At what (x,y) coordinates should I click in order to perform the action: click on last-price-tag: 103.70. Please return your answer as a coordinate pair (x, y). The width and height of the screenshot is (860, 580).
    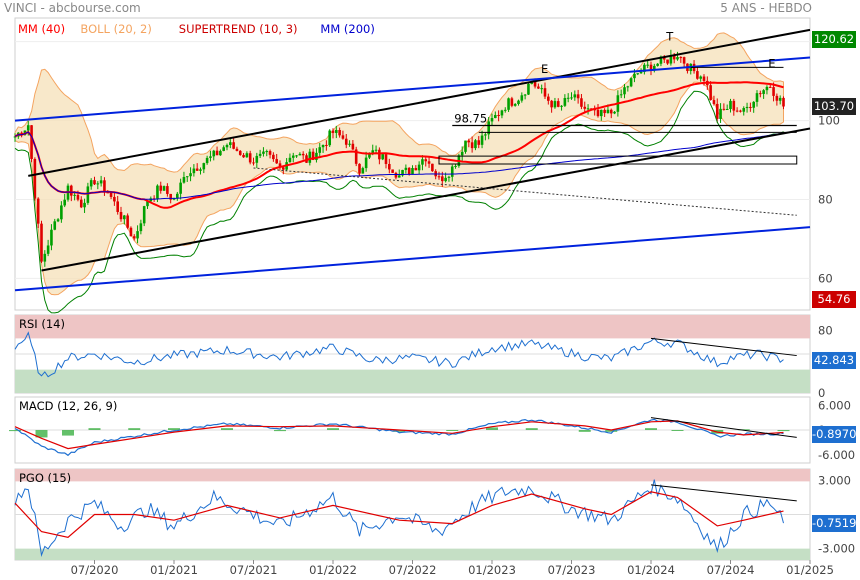
    Looking at the image, I should click on (834, 106).